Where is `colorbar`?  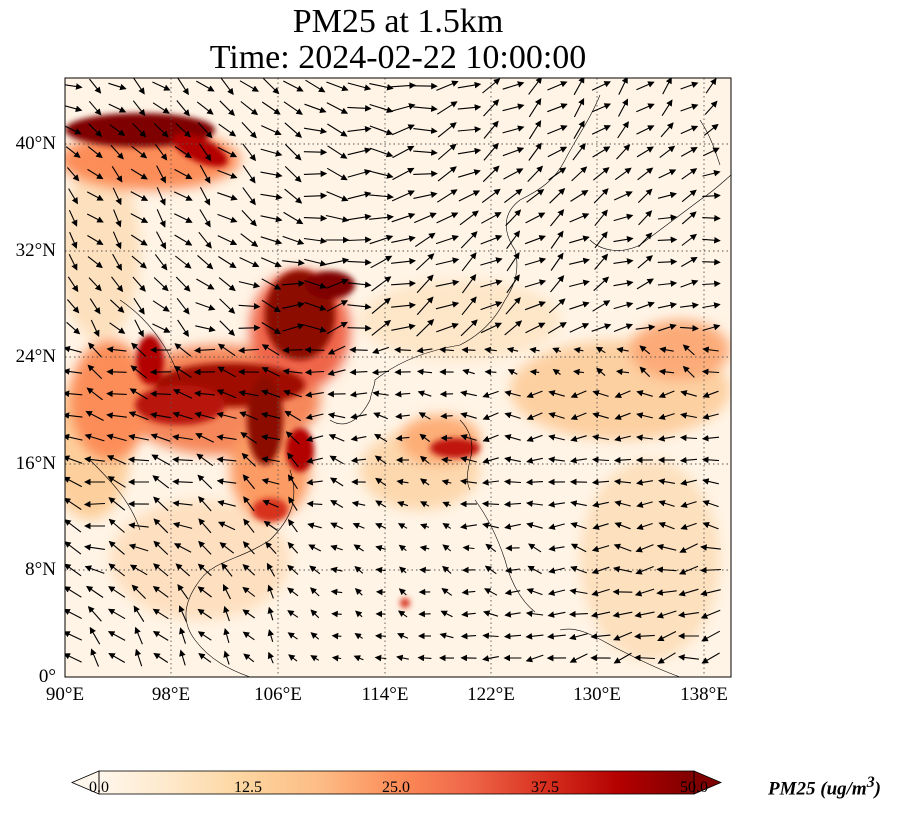 colorbar is located at coordinates (396, 782).